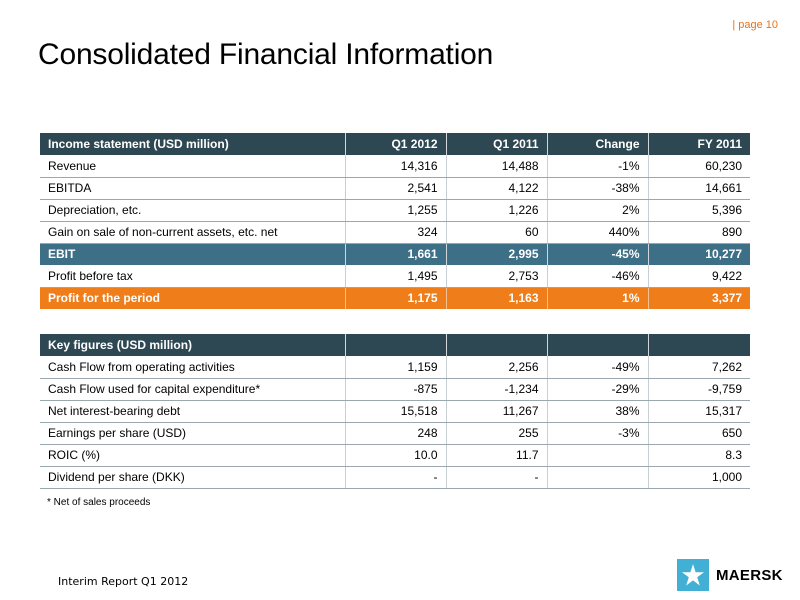 This screenshot has width=800, height=600. Describe the element at coordinates (266, 54) in the screenshot. I see `page-title: Consolidated Financial Information` at that location.